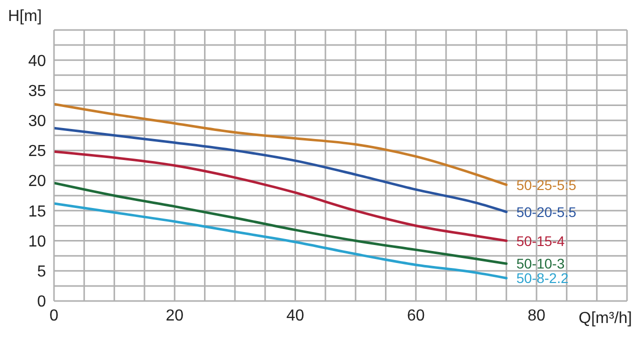 The height and width of the screenshot is (338, 640). Describe the element at coordinates (546, 212) in the screenshot. I see `series-label: 50-20-5.5` at that location.